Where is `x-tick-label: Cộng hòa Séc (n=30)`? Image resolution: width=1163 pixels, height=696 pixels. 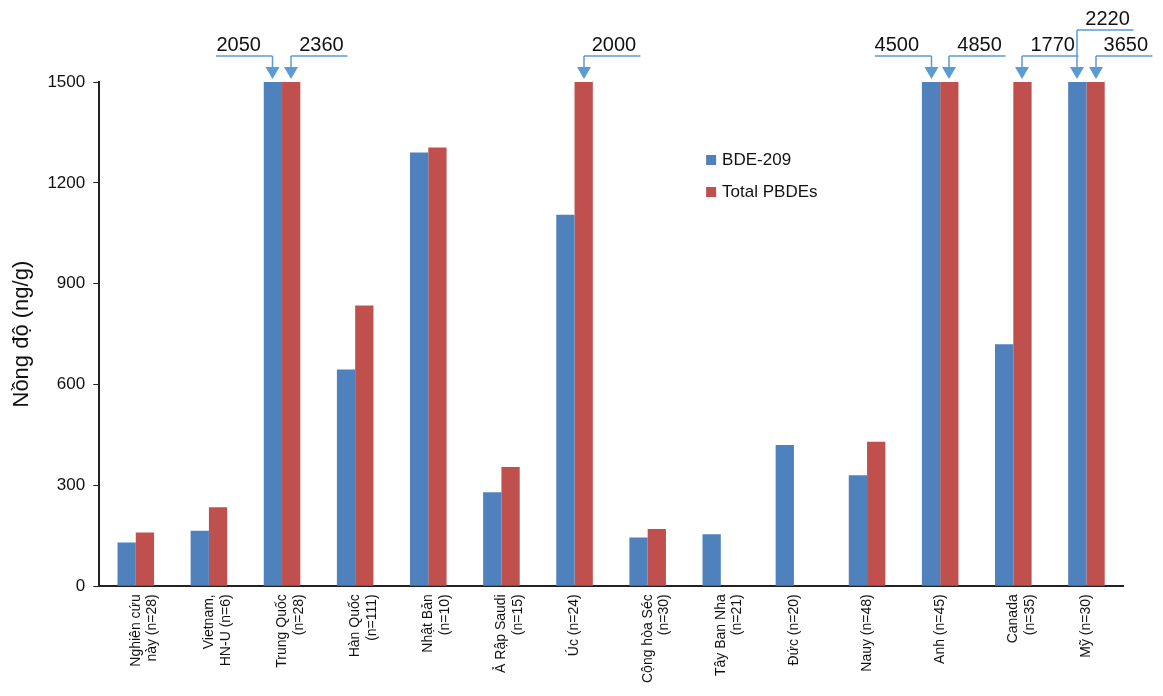
x-tick-label: Cộng hòa Séc (n=30) is located at coordinates (655, 638).